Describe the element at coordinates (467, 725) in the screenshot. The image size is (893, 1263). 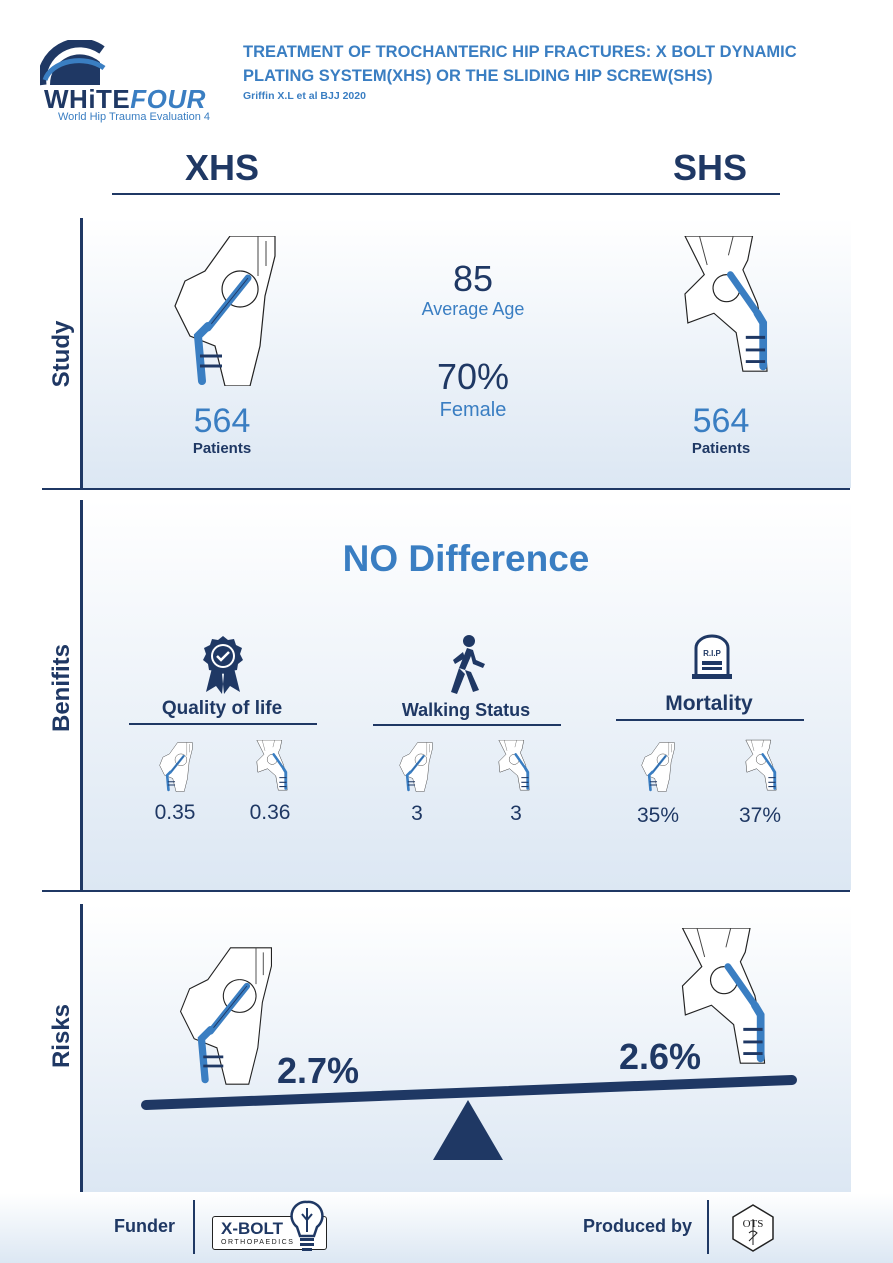
I see `walking-status-rule` at that location.